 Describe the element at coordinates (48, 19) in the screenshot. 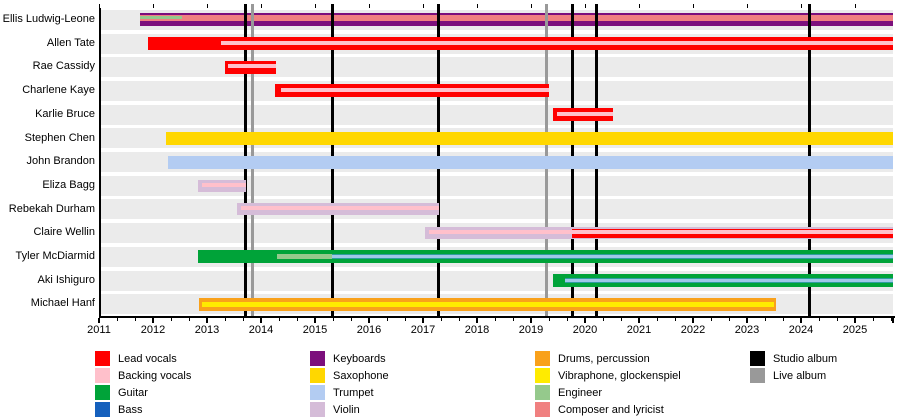

I see `member-label: Ellis Ludwig-Leone` at that location.